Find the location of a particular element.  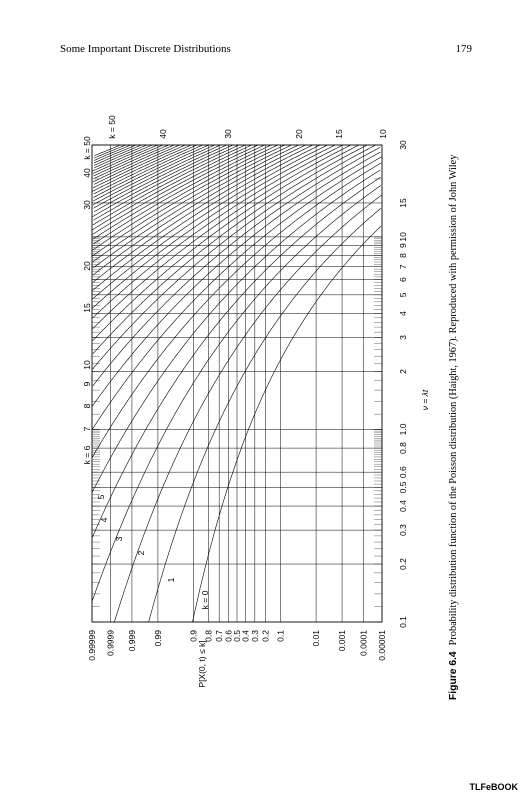

curve-label: 8 is located at coordinates (87, 405).